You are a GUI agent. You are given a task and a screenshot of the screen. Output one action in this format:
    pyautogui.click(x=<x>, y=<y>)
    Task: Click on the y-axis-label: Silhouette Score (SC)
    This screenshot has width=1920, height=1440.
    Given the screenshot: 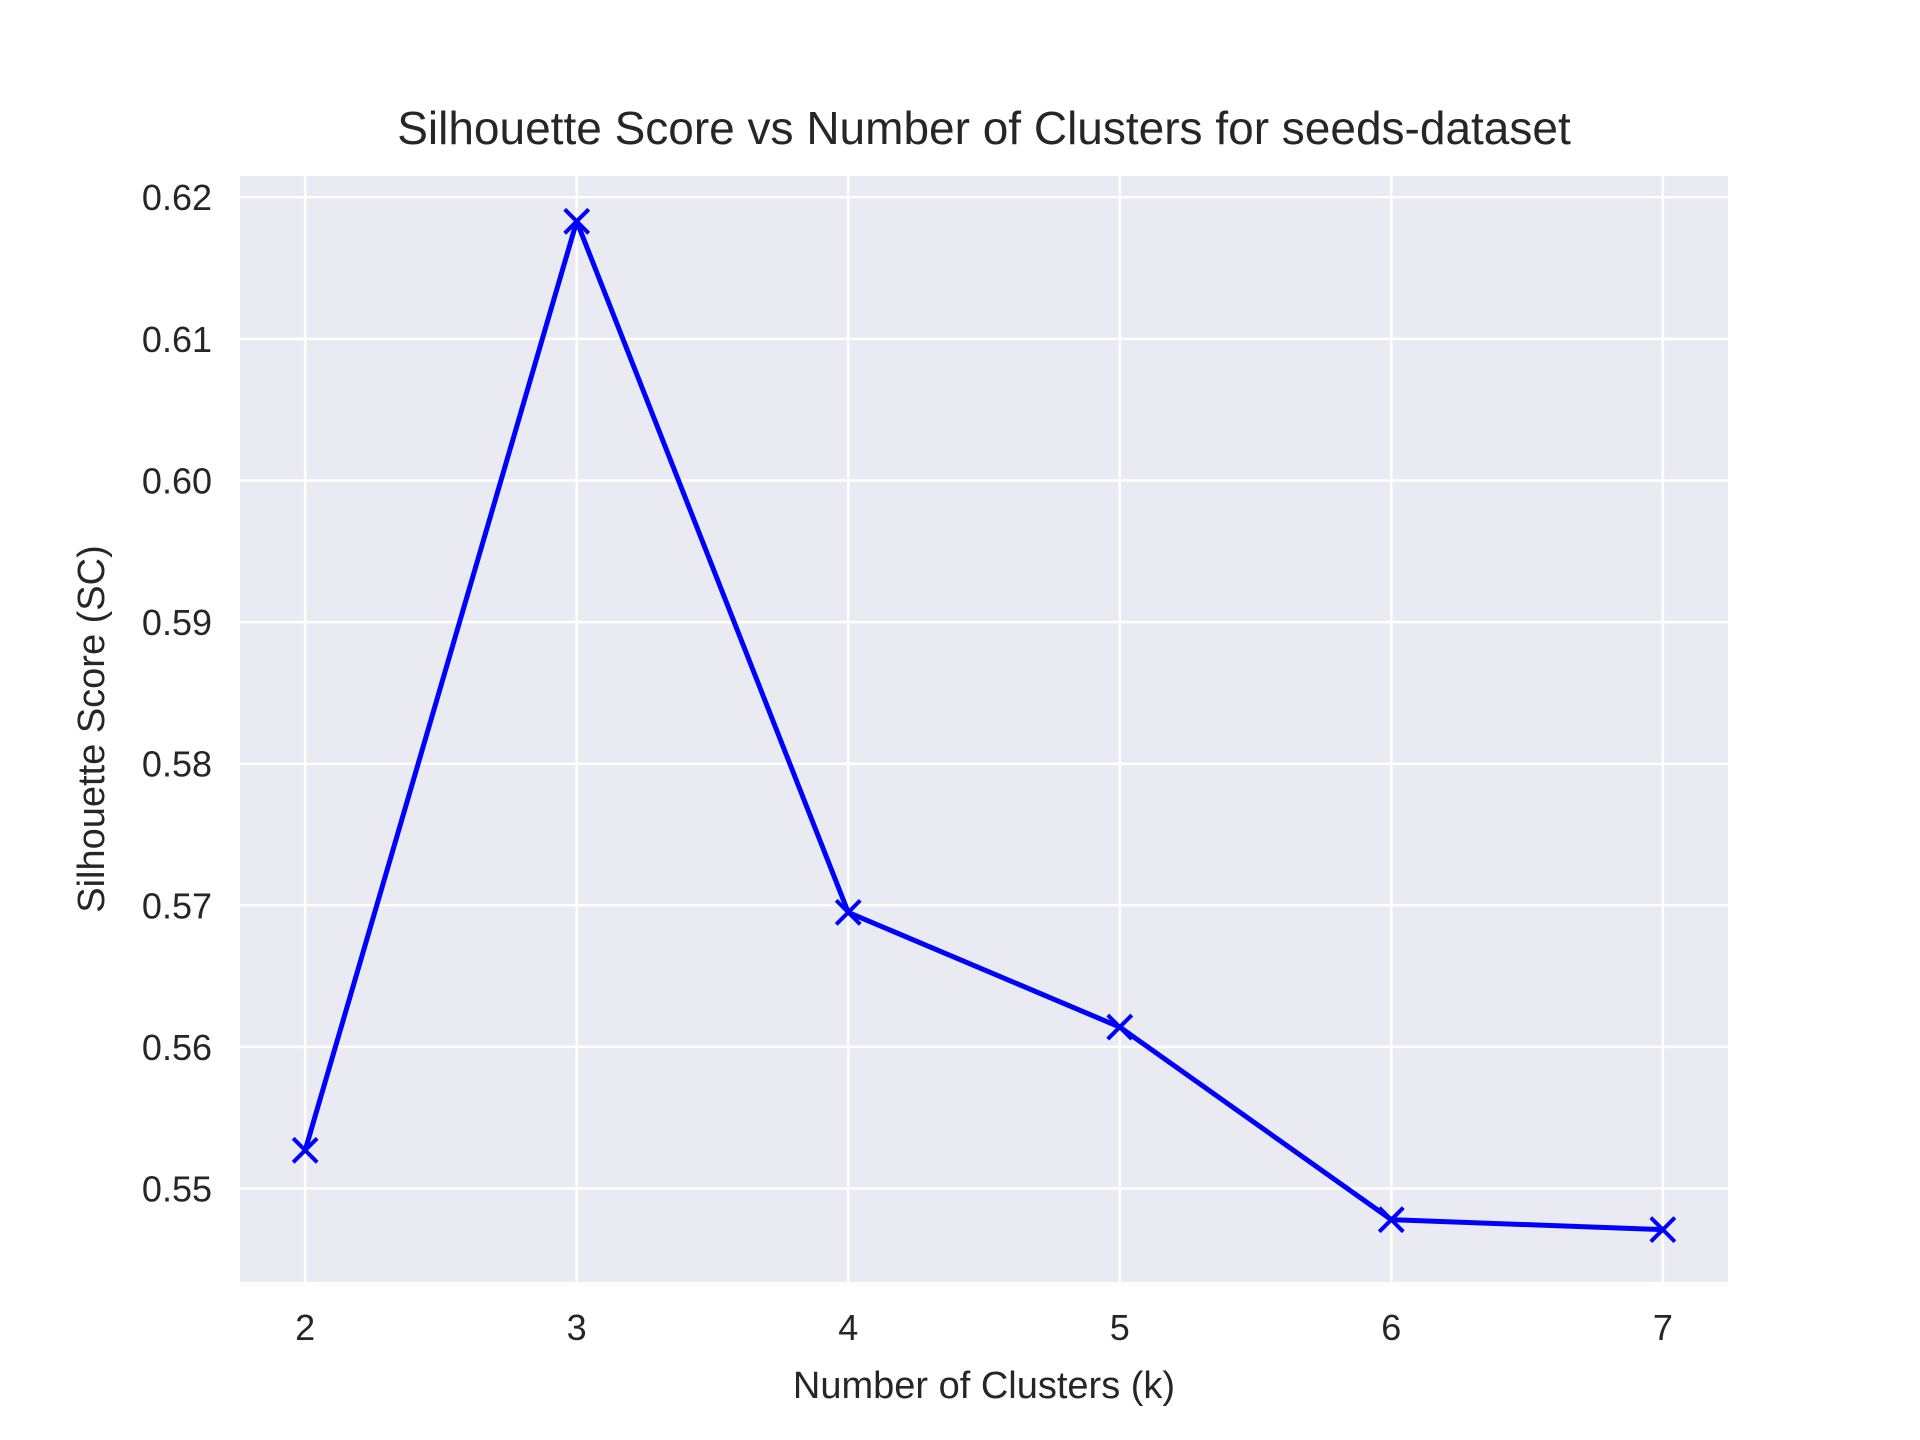 What is the action you would take?
    pyautogui.click(x=92, y=729)
    